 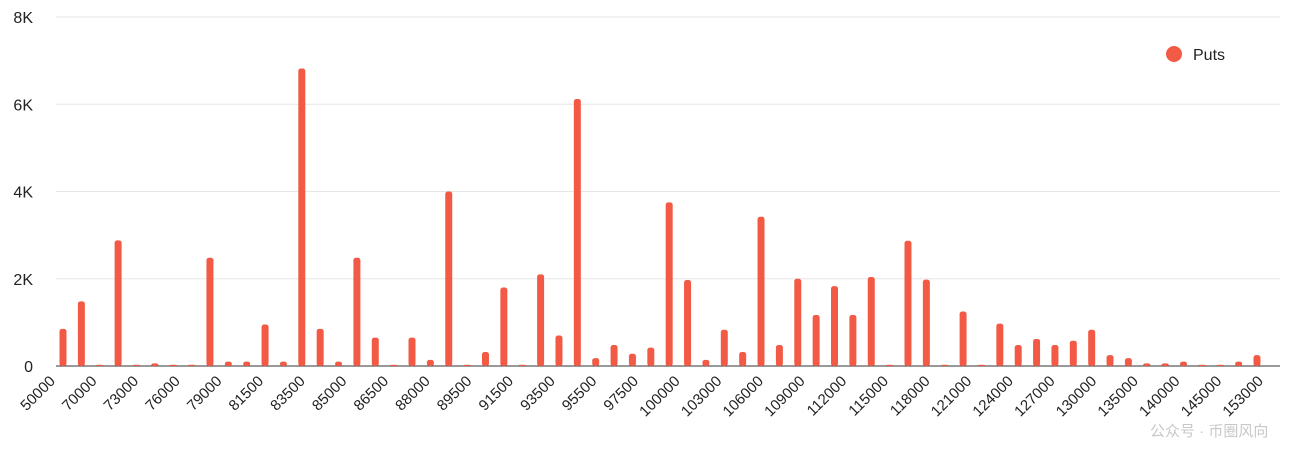 I want to click on x-tick-label: 85000, so click(x=330, y=394).